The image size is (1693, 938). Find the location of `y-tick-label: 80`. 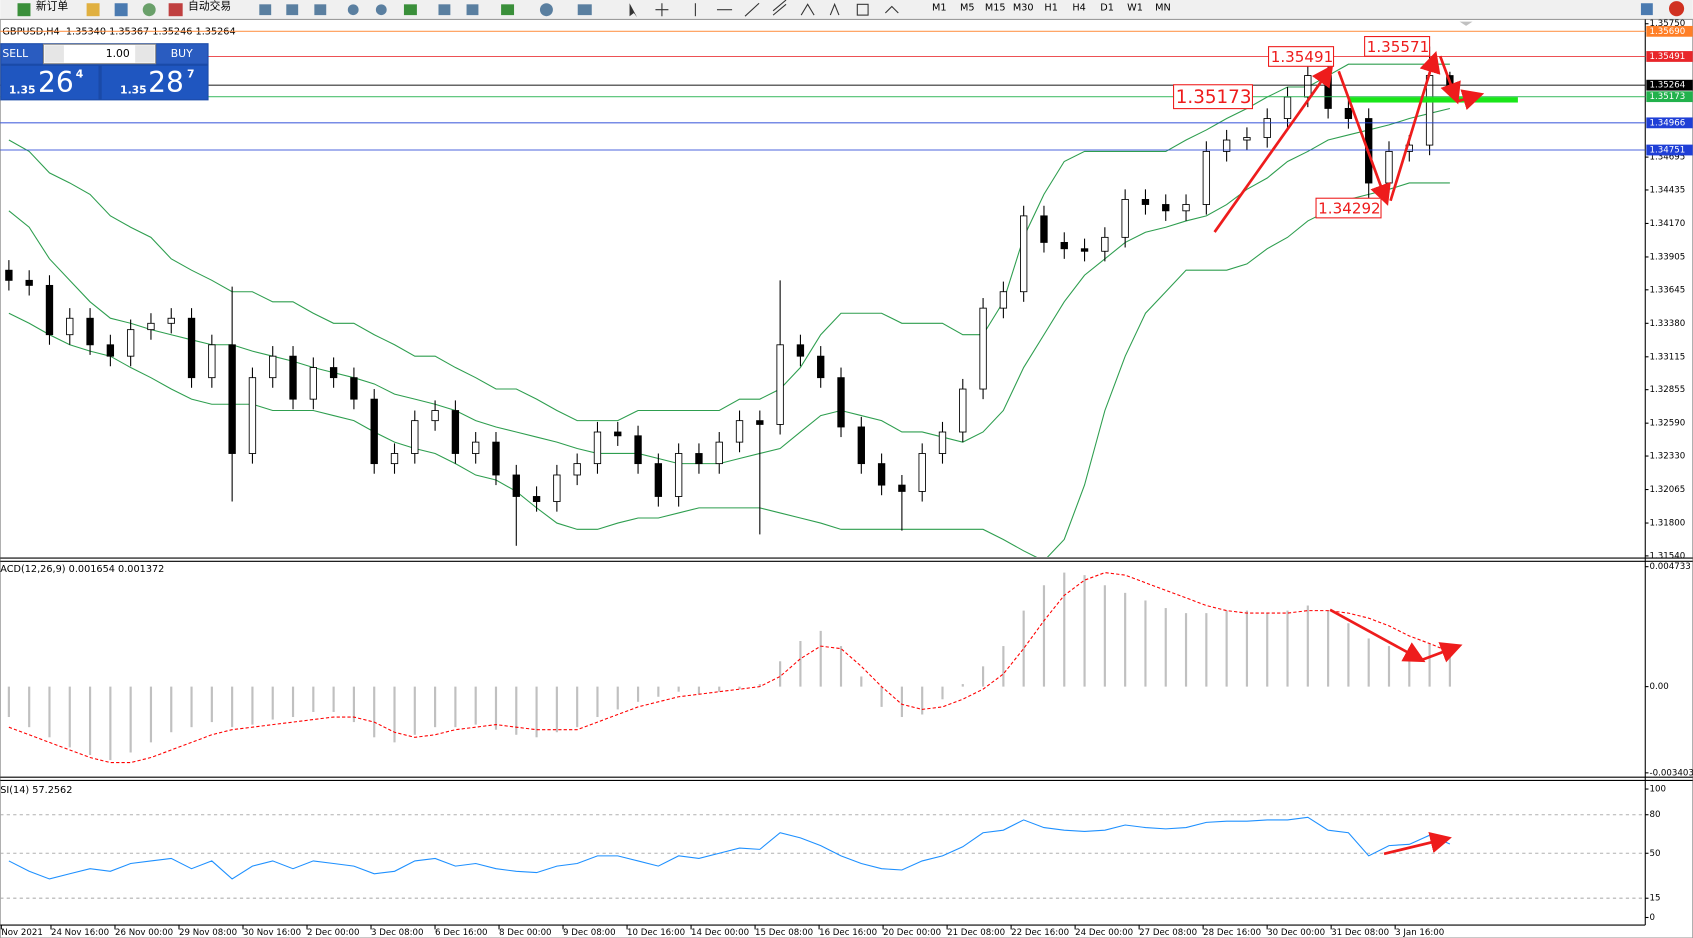

y-tick-label: 80 is located at coordinates (1655, 815).